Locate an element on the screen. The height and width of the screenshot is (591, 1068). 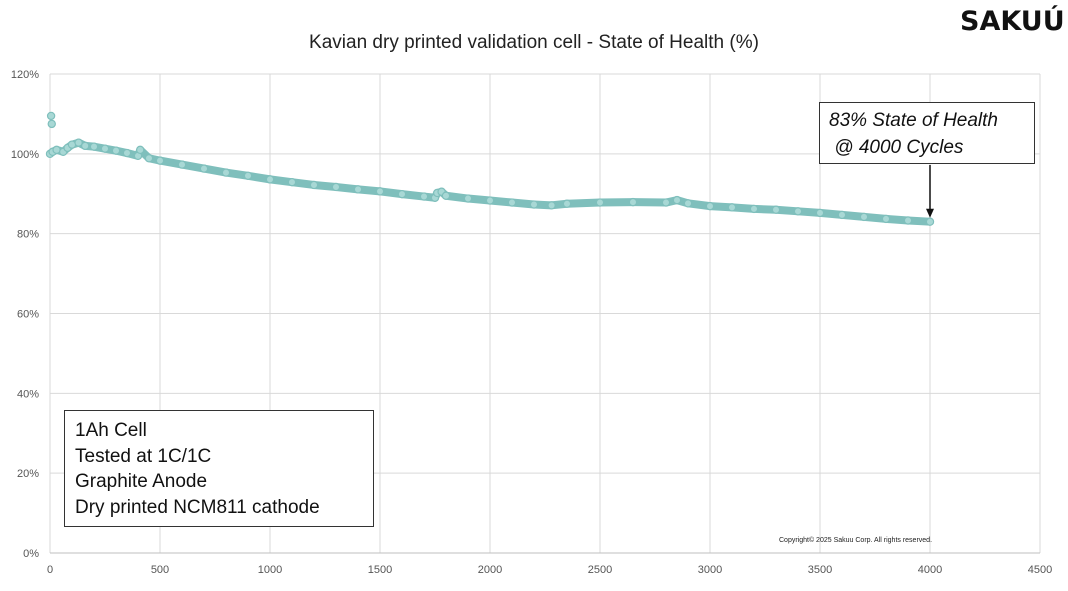
x-tick-label: 2000 is located at coordinates (490, 570).